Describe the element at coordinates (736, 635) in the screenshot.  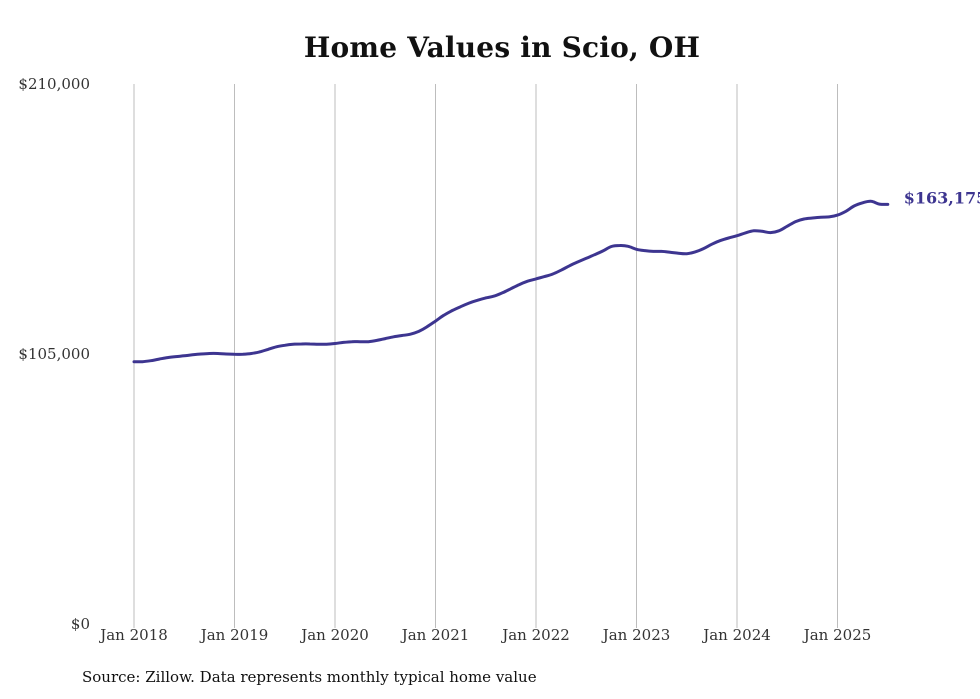
I see `x-tick-label: Jan 2024` at that location.